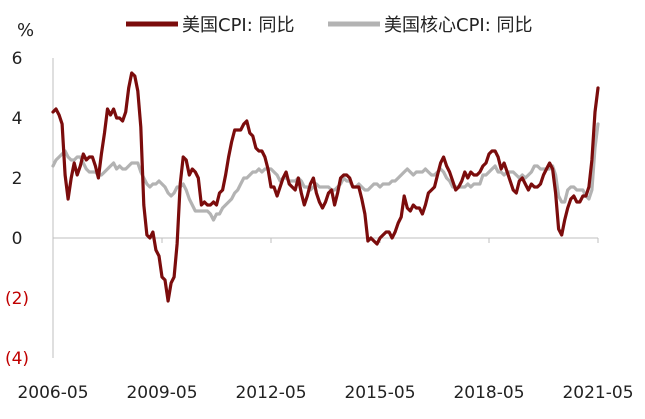 The image size is (645, 419). I want to click on x-tick-label: 2015-05, so click(379, 393).